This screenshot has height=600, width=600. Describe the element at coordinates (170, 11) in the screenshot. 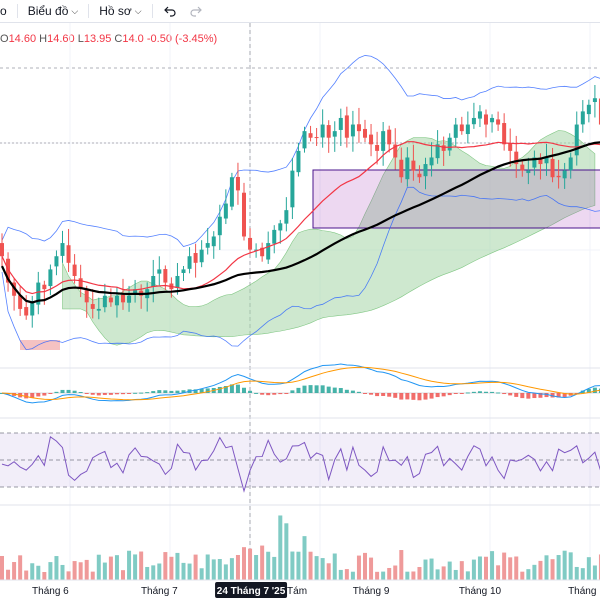

I see `undo-button` at that location.